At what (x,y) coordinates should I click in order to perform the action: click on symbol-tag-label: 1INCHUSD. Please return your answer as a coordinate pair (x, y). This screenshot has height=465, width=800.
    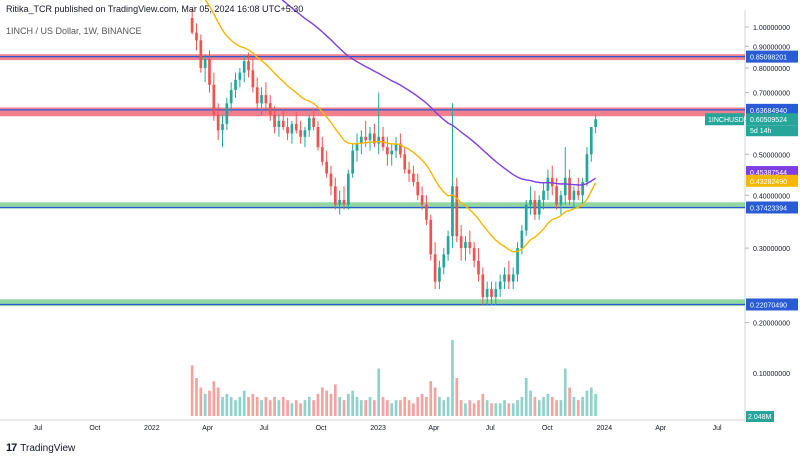
    Looking at the image, I should click on (726, 120).